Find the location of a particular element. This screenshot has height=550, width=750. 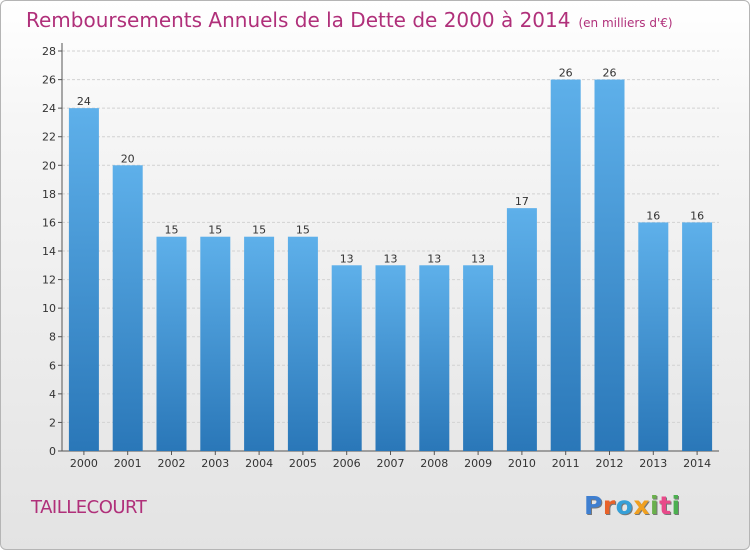

bar-value-label: 17 is located at coordinates (522, 201).